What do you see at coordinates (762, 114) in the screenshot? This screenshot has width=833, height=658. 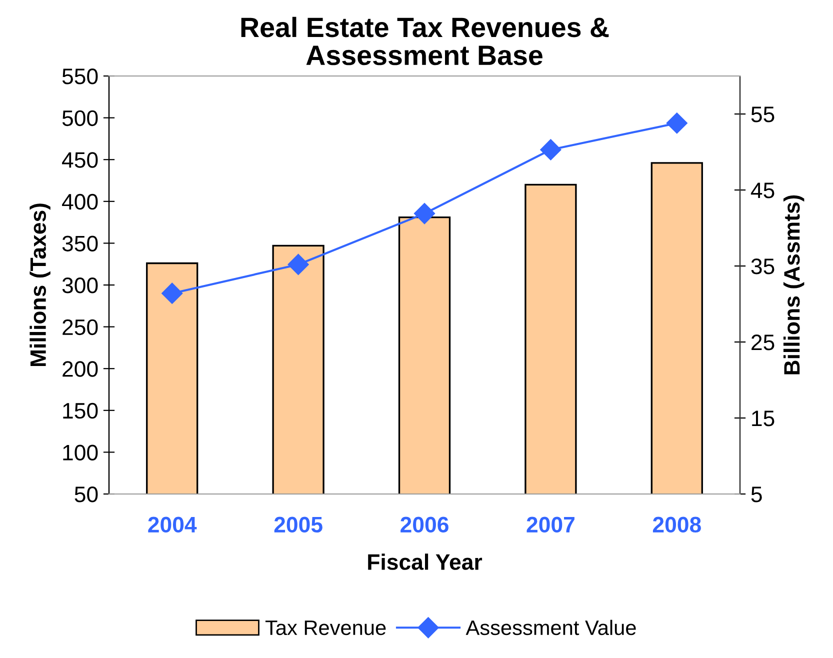 I see `y2-tick-label: 55` at bounding box center [762, 114].